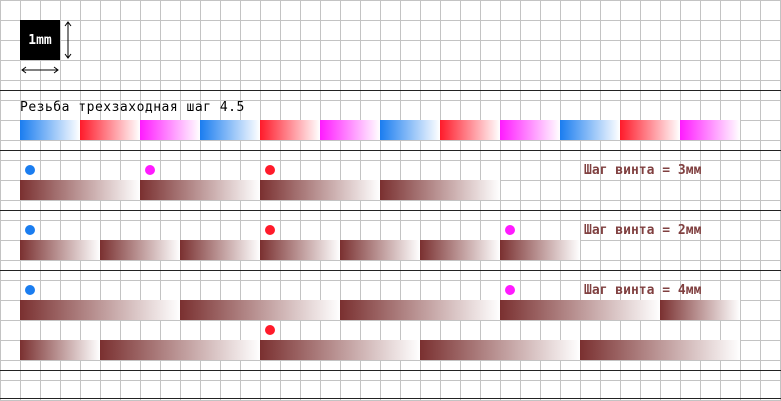 Image resolution: width=781 pixels, height=401 pixels. Describe the element at coordinates (643, 290) in the screenshot. I see `pitch-label: Шаг винта = 4мм` at that location.